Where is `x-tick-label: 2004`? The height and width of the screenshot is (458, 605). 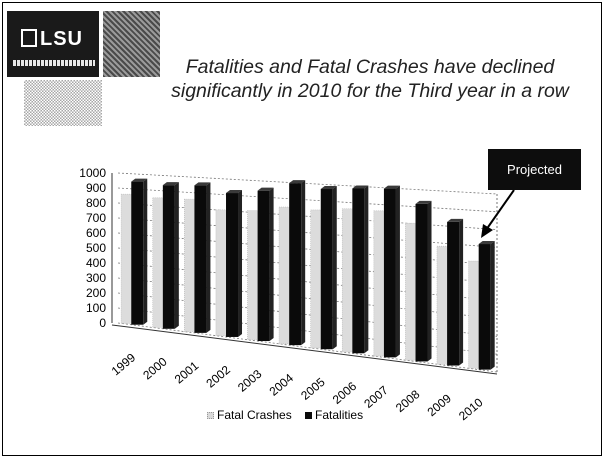 x-tick-label: 2004 is located at coordinates (282, 385).